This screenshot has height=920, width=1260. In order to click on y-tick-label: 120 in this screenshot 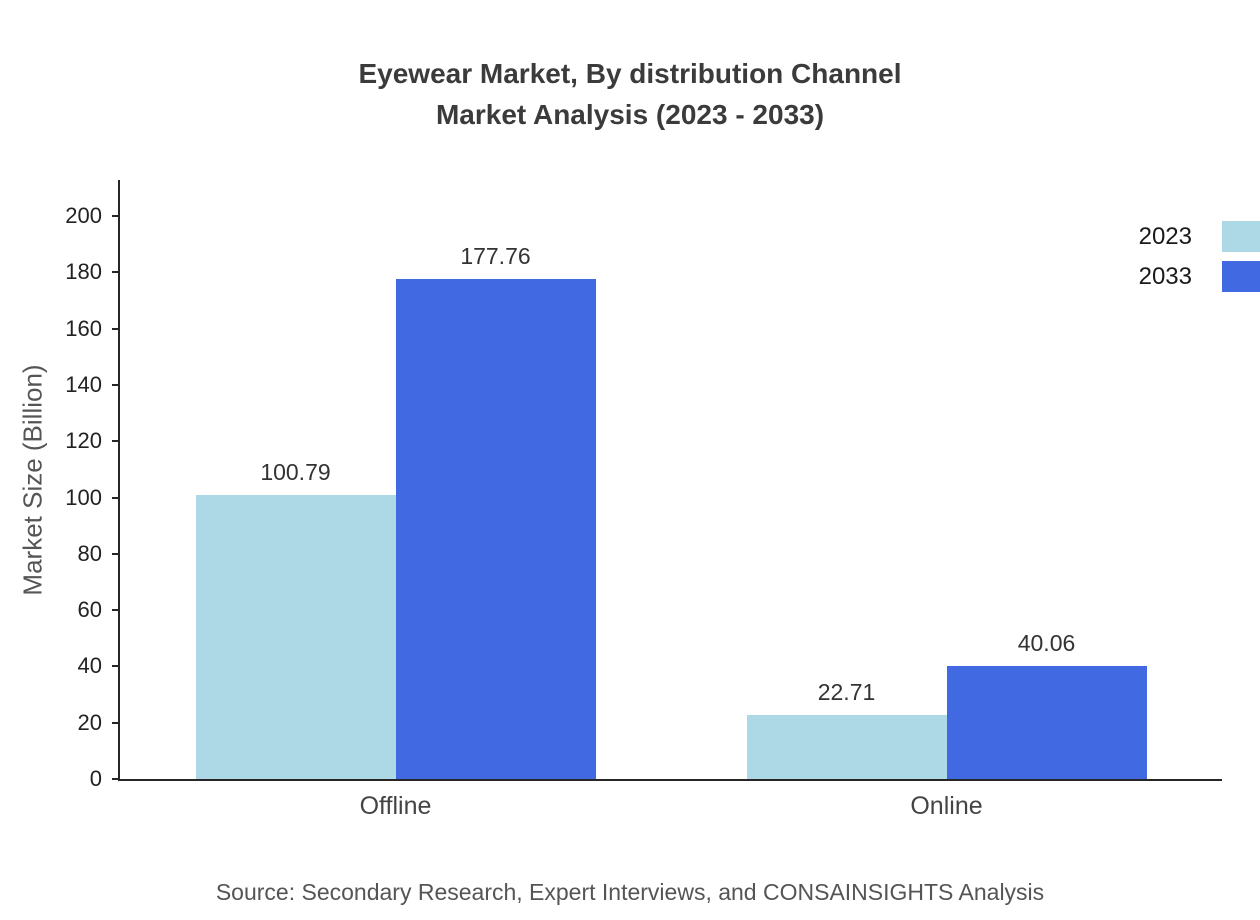, I will do `click(83, 441)`.